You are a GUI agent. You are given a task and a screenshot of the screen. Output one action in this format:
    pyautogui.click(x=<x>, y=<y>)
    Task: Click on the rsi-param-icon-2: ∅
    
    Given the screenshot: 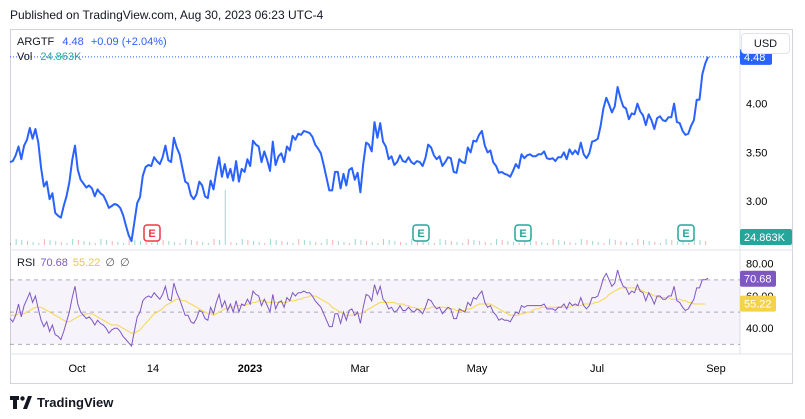 What is the action you would take?
    pyautogui.click(x=125, y=263)
    